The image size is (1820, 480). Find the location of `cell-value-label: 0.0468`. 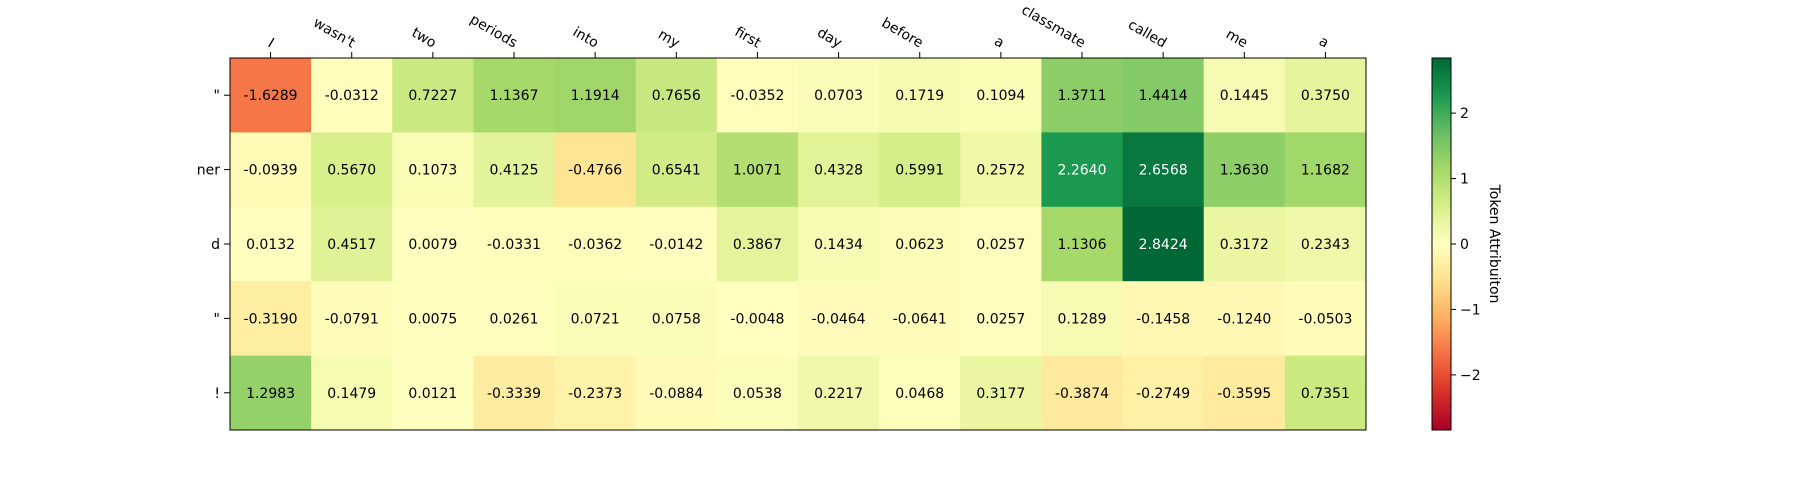

cell-value-label: 0.0468 is located at coordinates (919, 394).